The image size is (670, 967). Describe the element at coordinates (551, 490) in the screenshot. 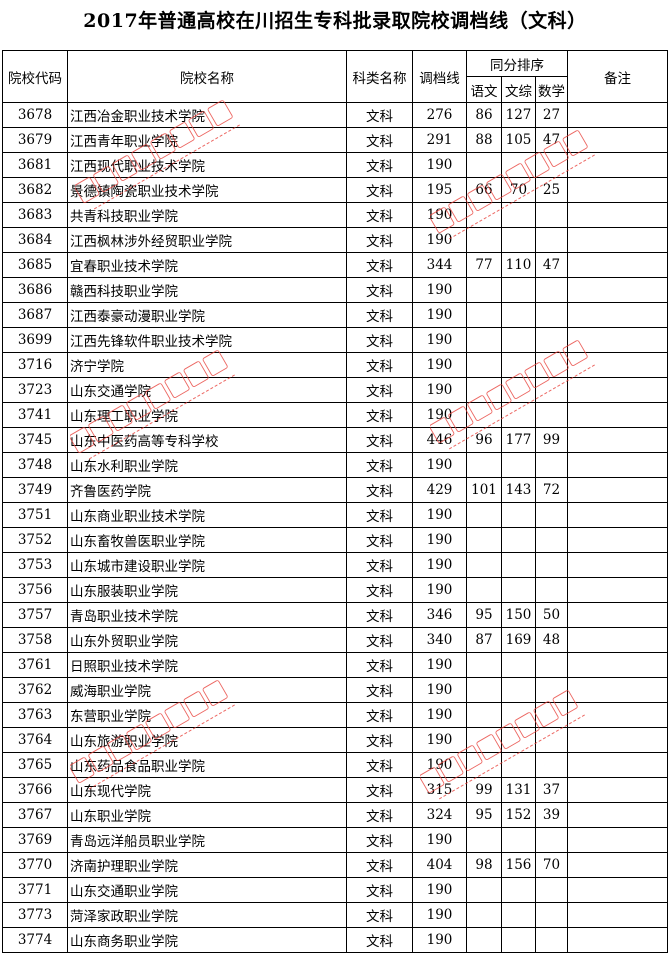

I see `cell-math: 72` at that location.